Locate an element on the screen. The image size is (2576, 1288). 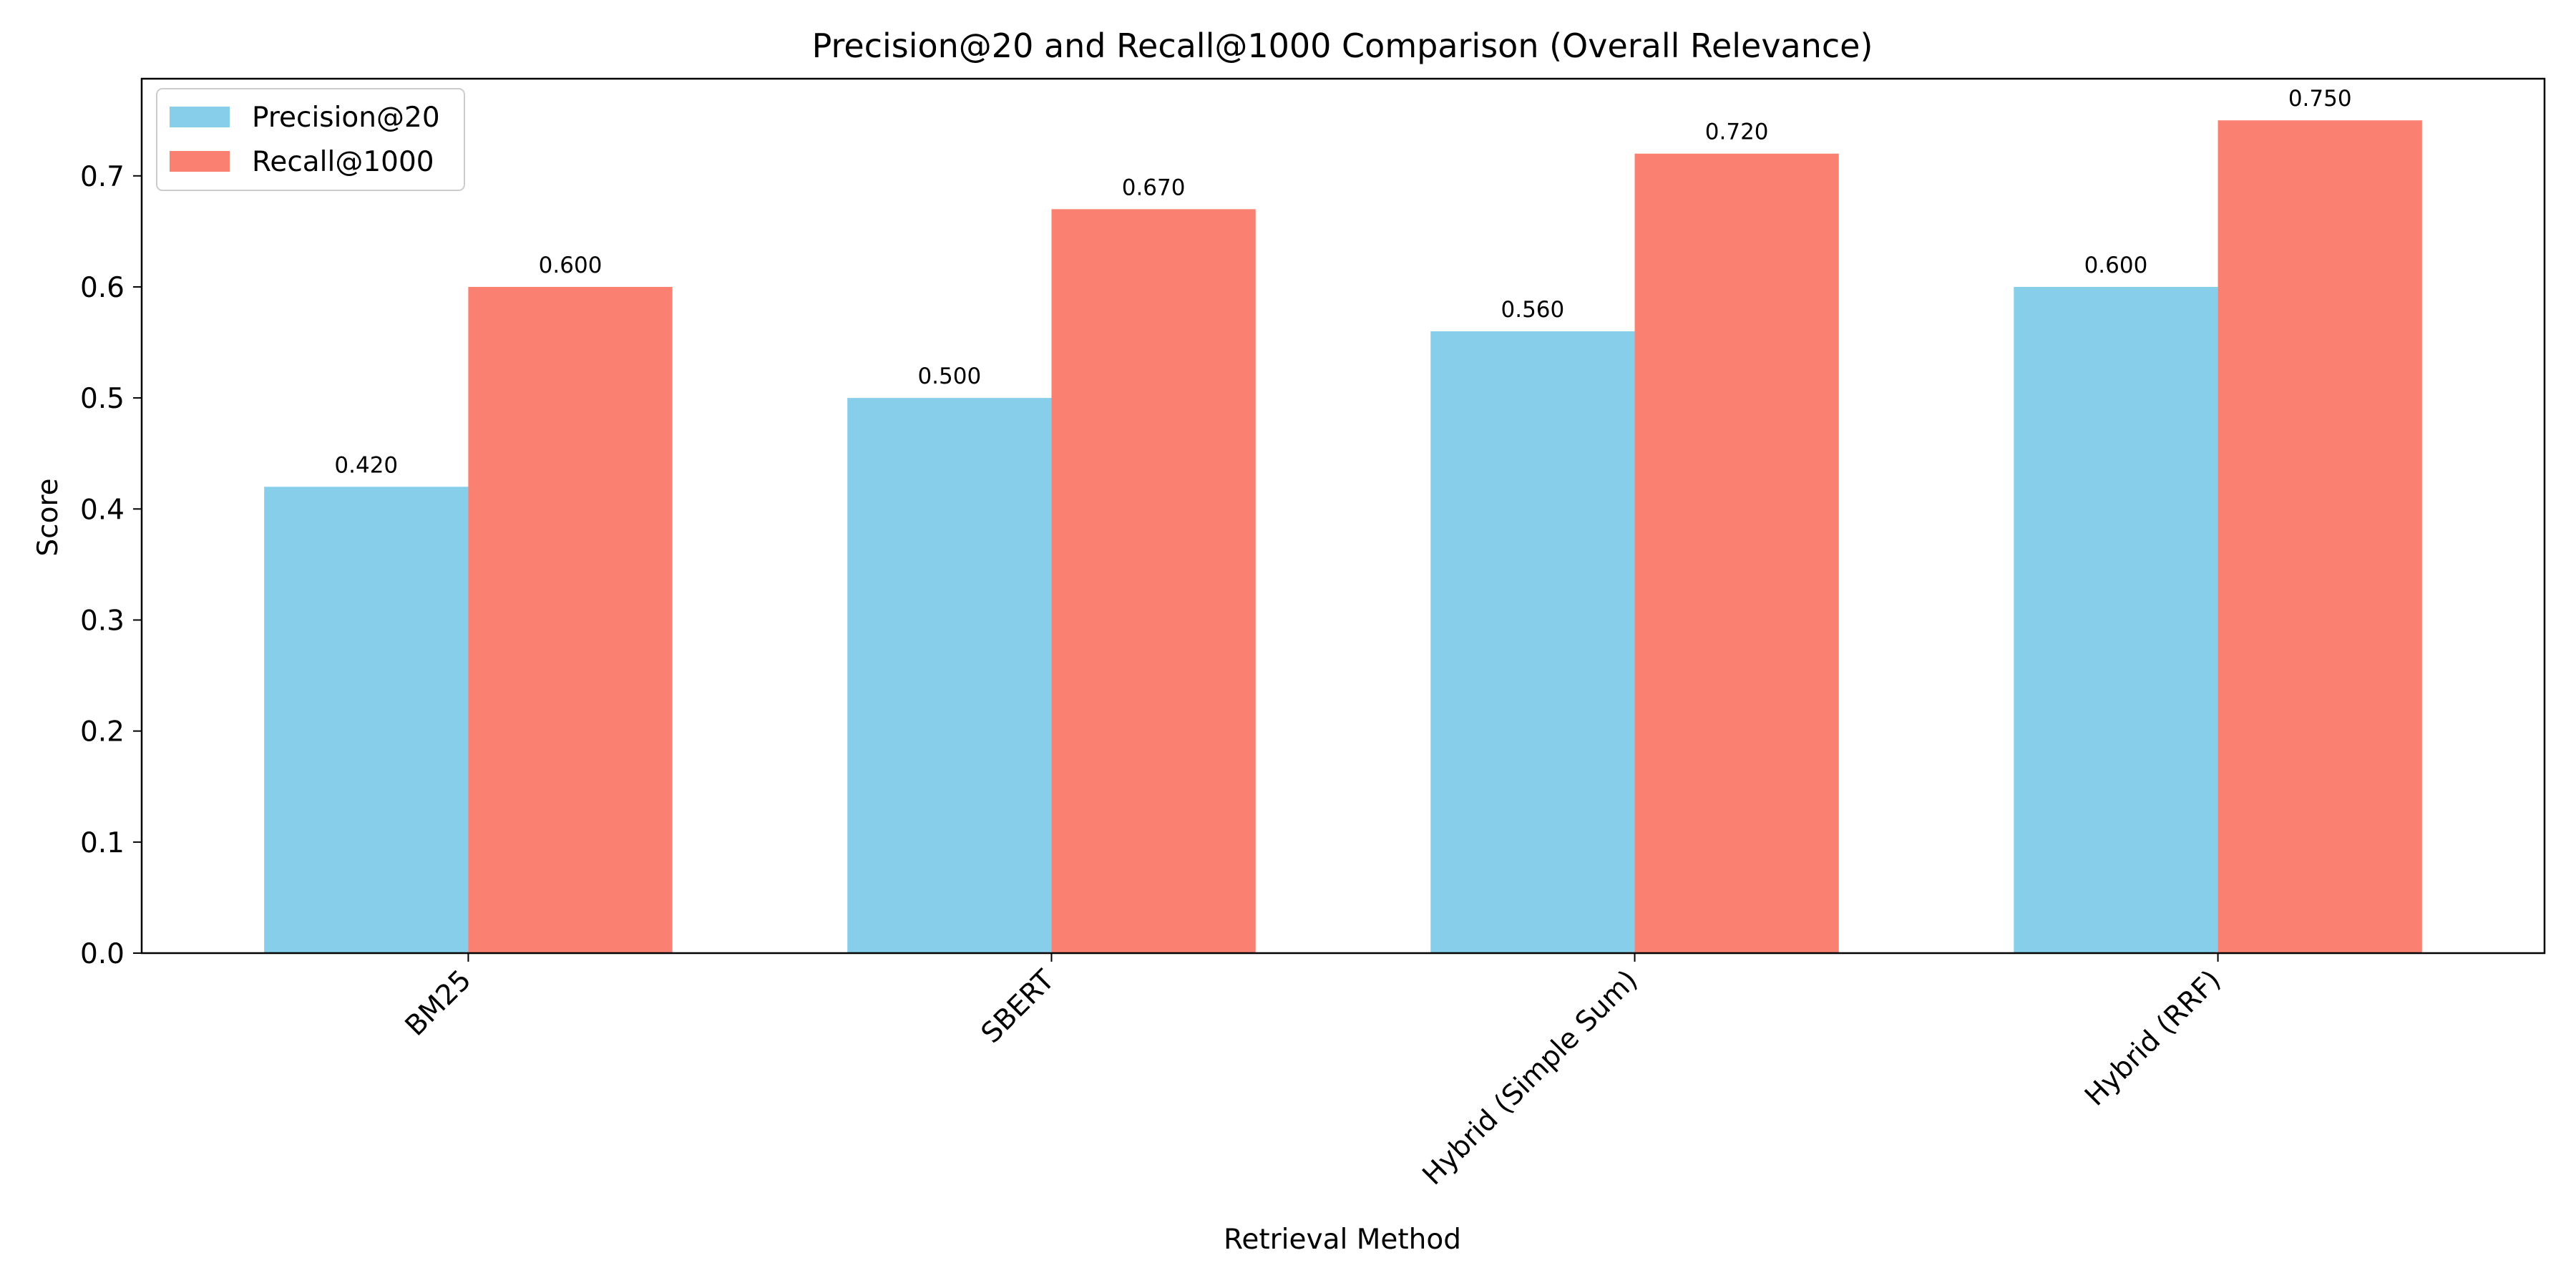
y-tick-label-4: 0.4 is located at coordinates (102, 510).